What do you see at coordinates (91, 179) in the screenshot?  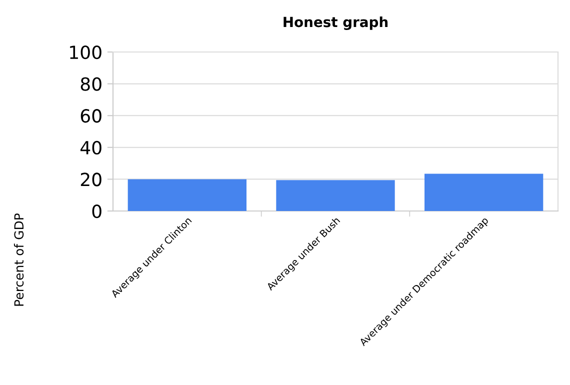 I see `y-tick-label: 20` at bounding box center [91, 179].